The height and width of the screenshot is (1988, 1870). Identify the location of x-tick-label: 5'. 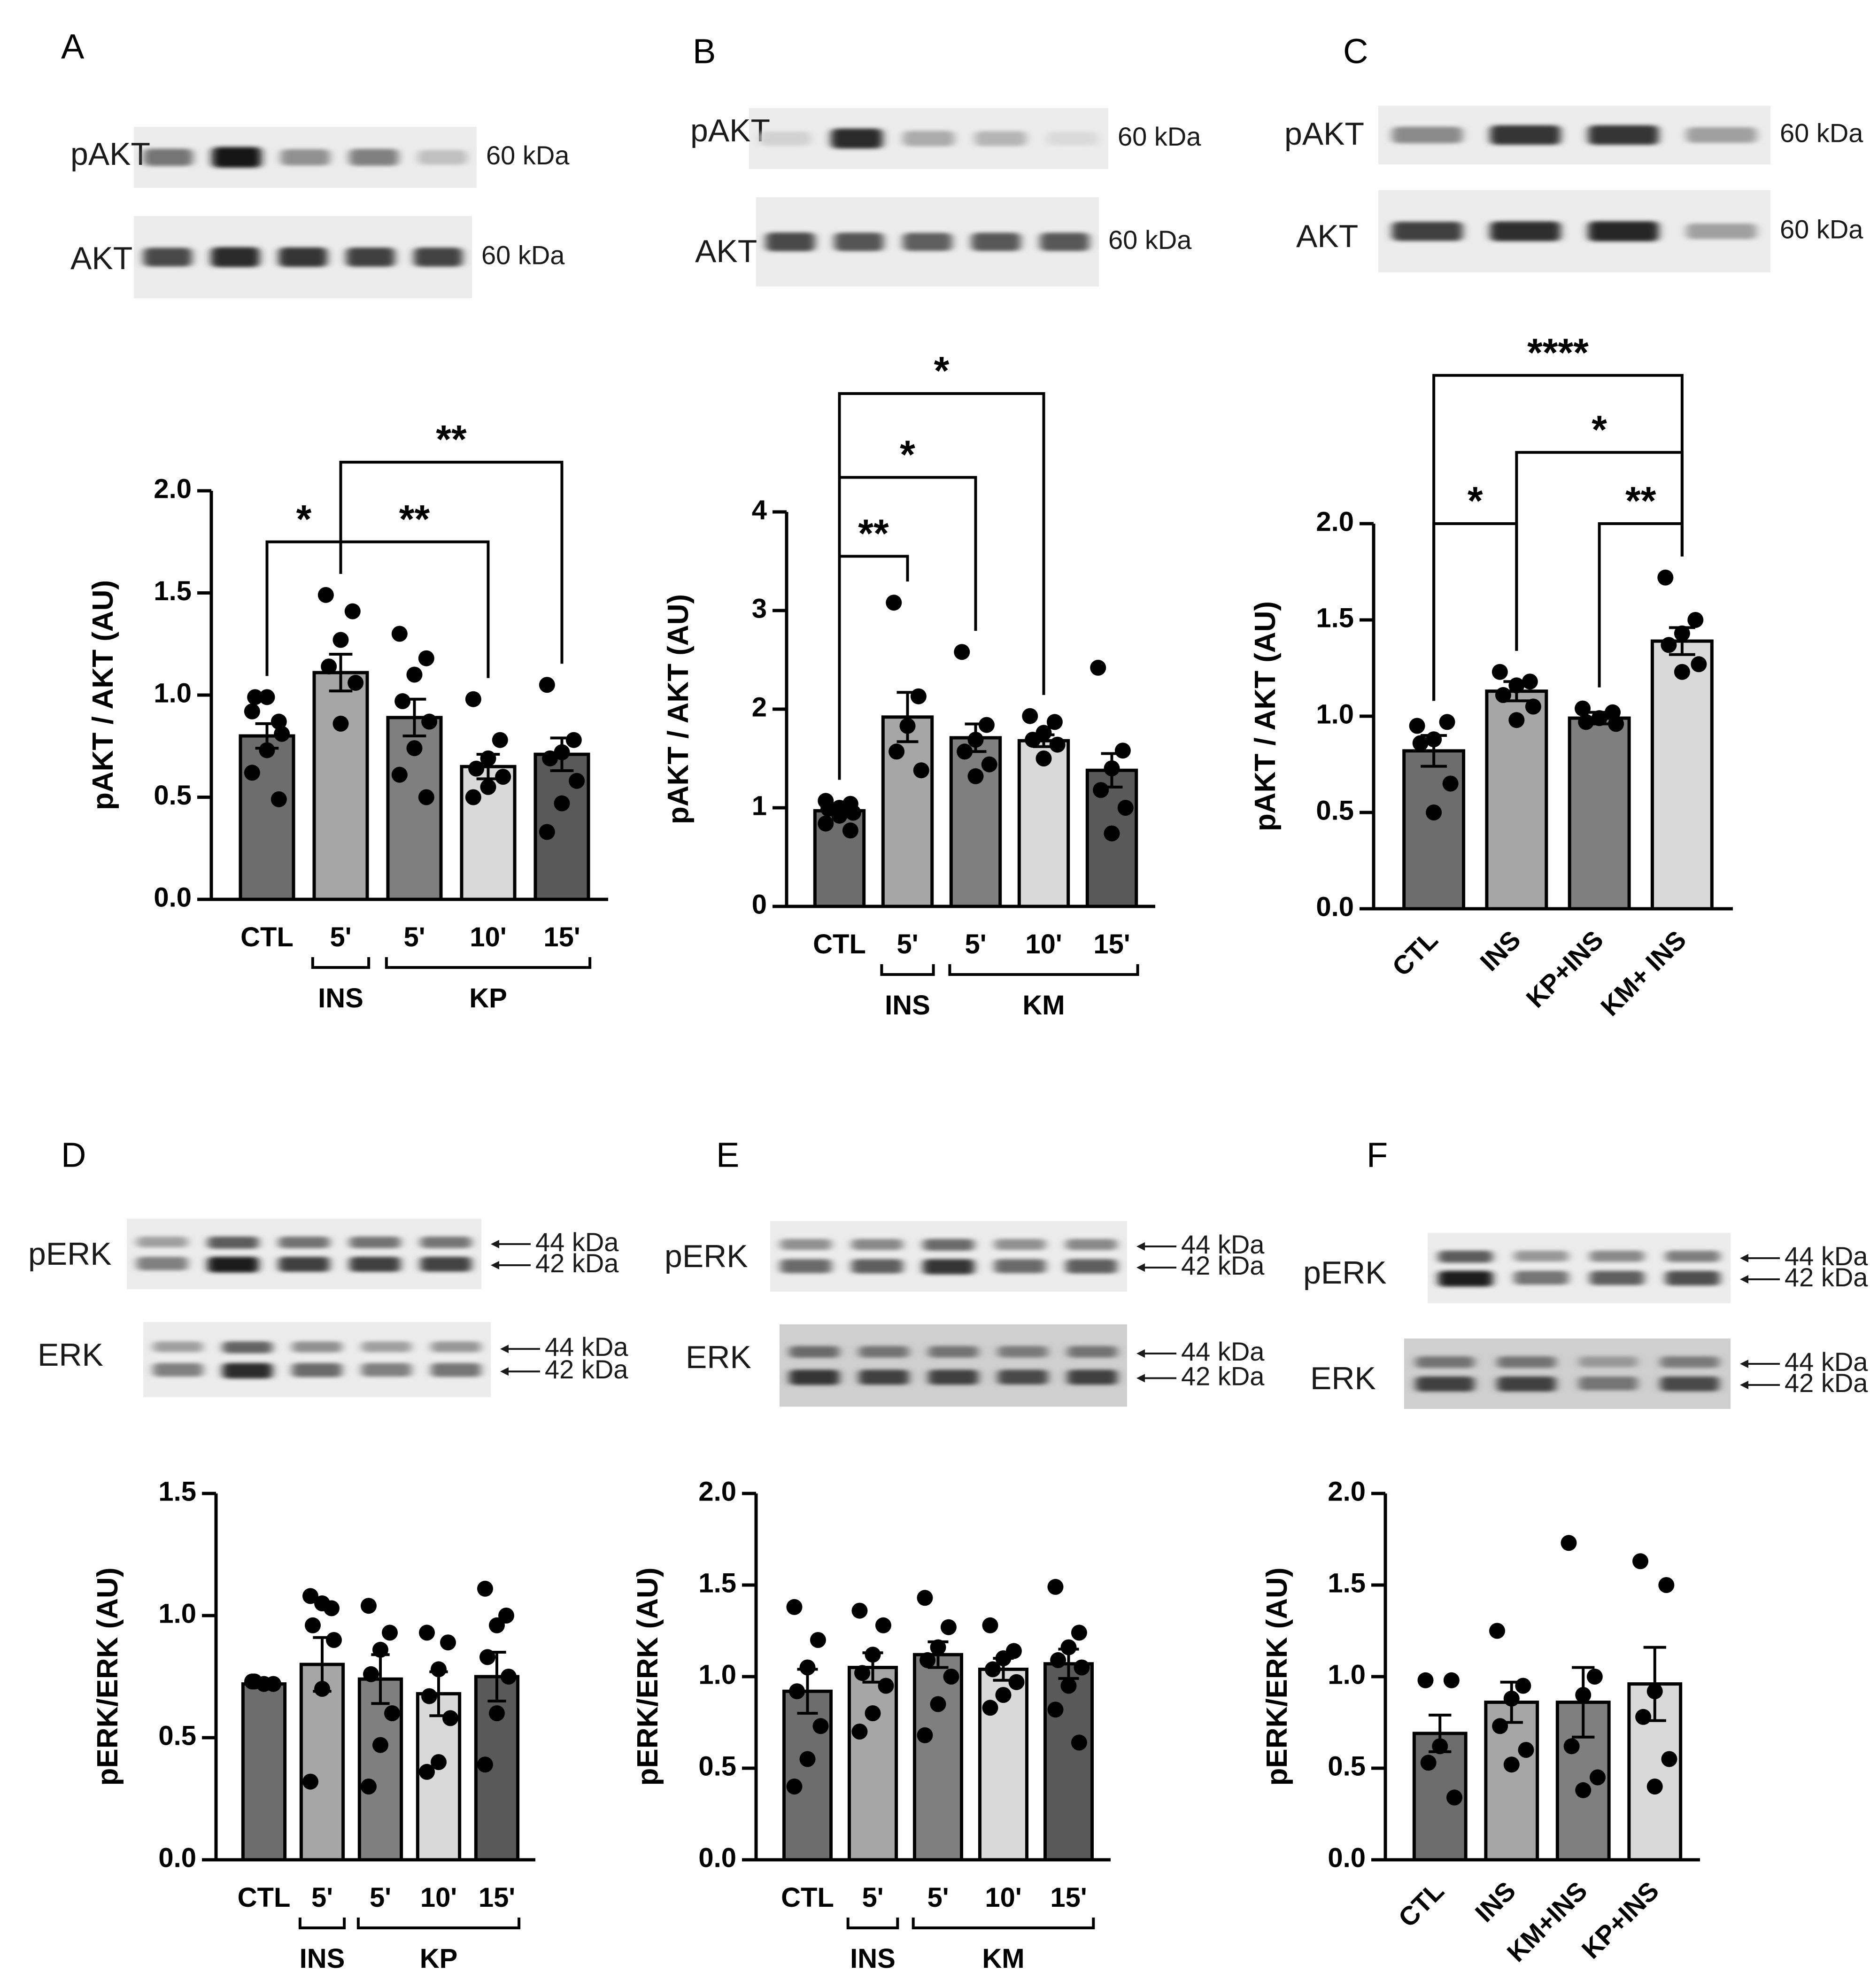
(340, 937).